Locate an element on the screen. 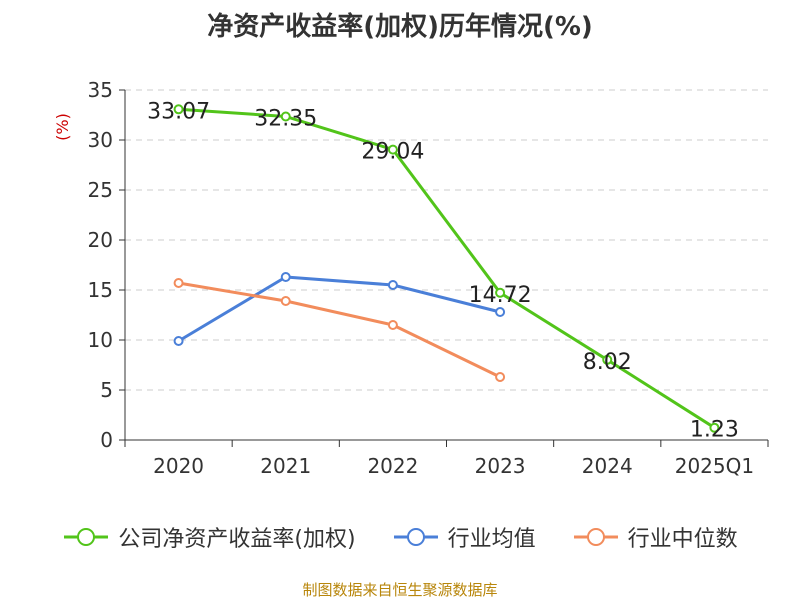  data-label: 1.23 is located at coordinates (714, 430).